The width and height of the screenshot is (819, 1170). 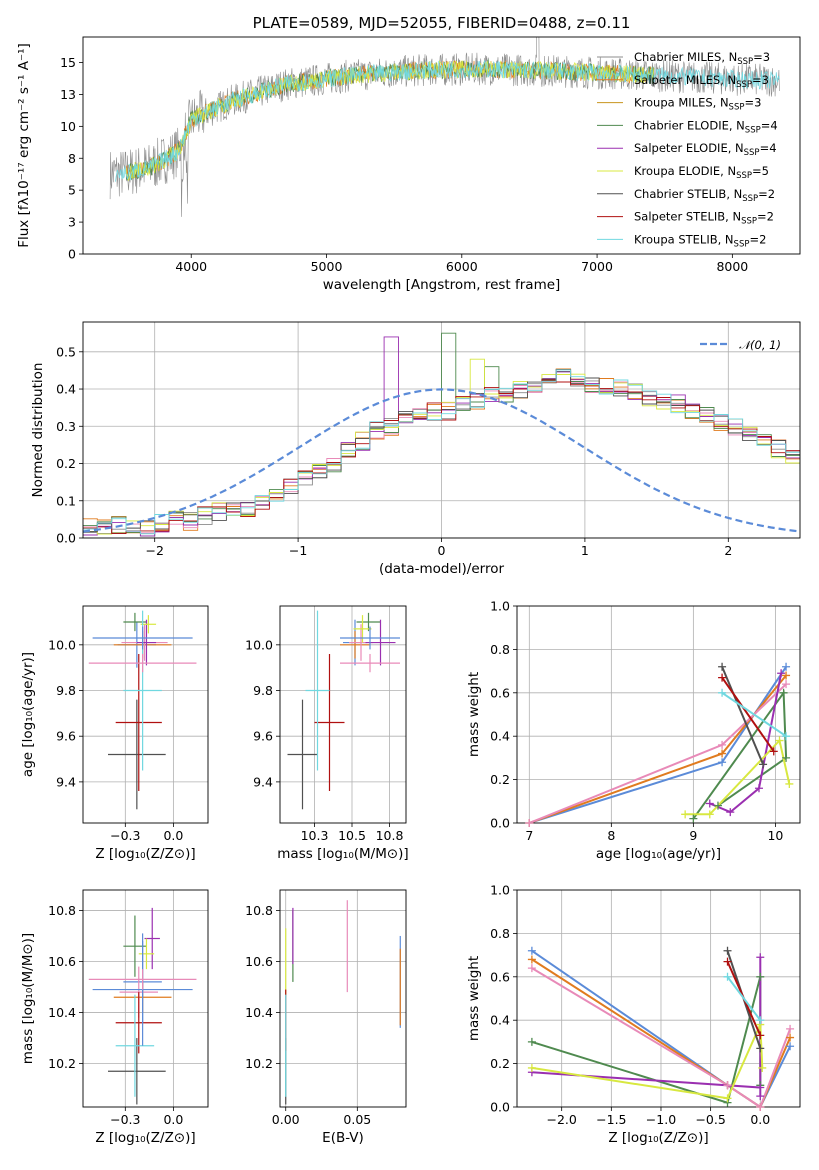 What do you see at coordinates (327, 266) in the screenshot?
I see `x-tick-label-1: 5000` at bounding box center [327, 266].